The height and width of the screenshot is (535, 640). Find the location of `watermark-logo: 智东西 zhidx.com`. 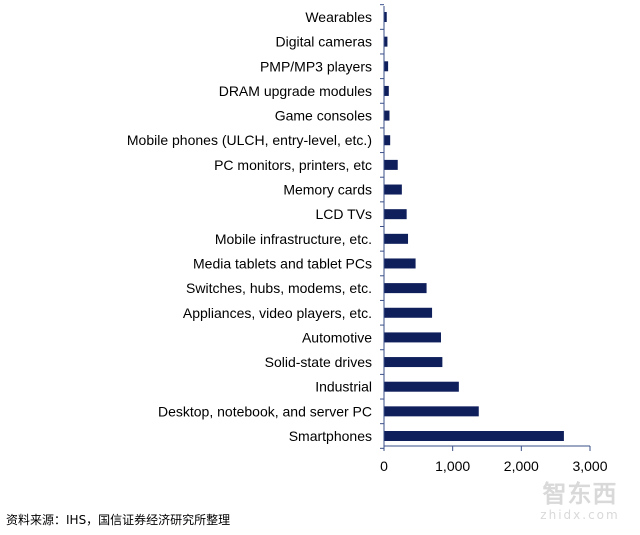

watermark-logo: 智东西 zhidx.com is located at coordinates (580, 505).